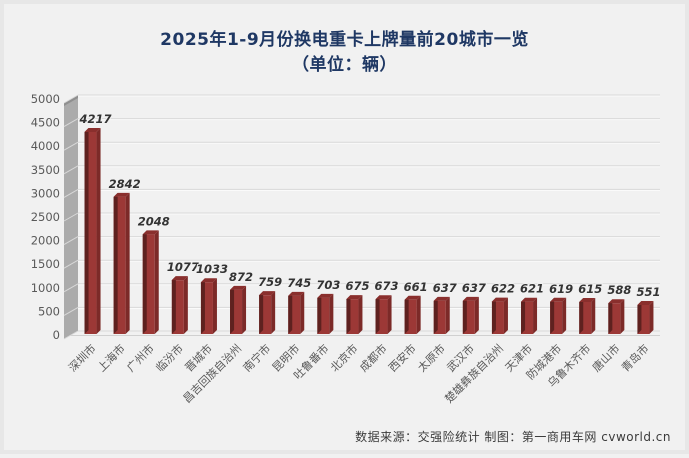 The width and height of the screenshot is (689, 458). Describe the element at coordinates (402, 357) in the screenshot. I see `x-axis-category-label: 西安市` at that location.